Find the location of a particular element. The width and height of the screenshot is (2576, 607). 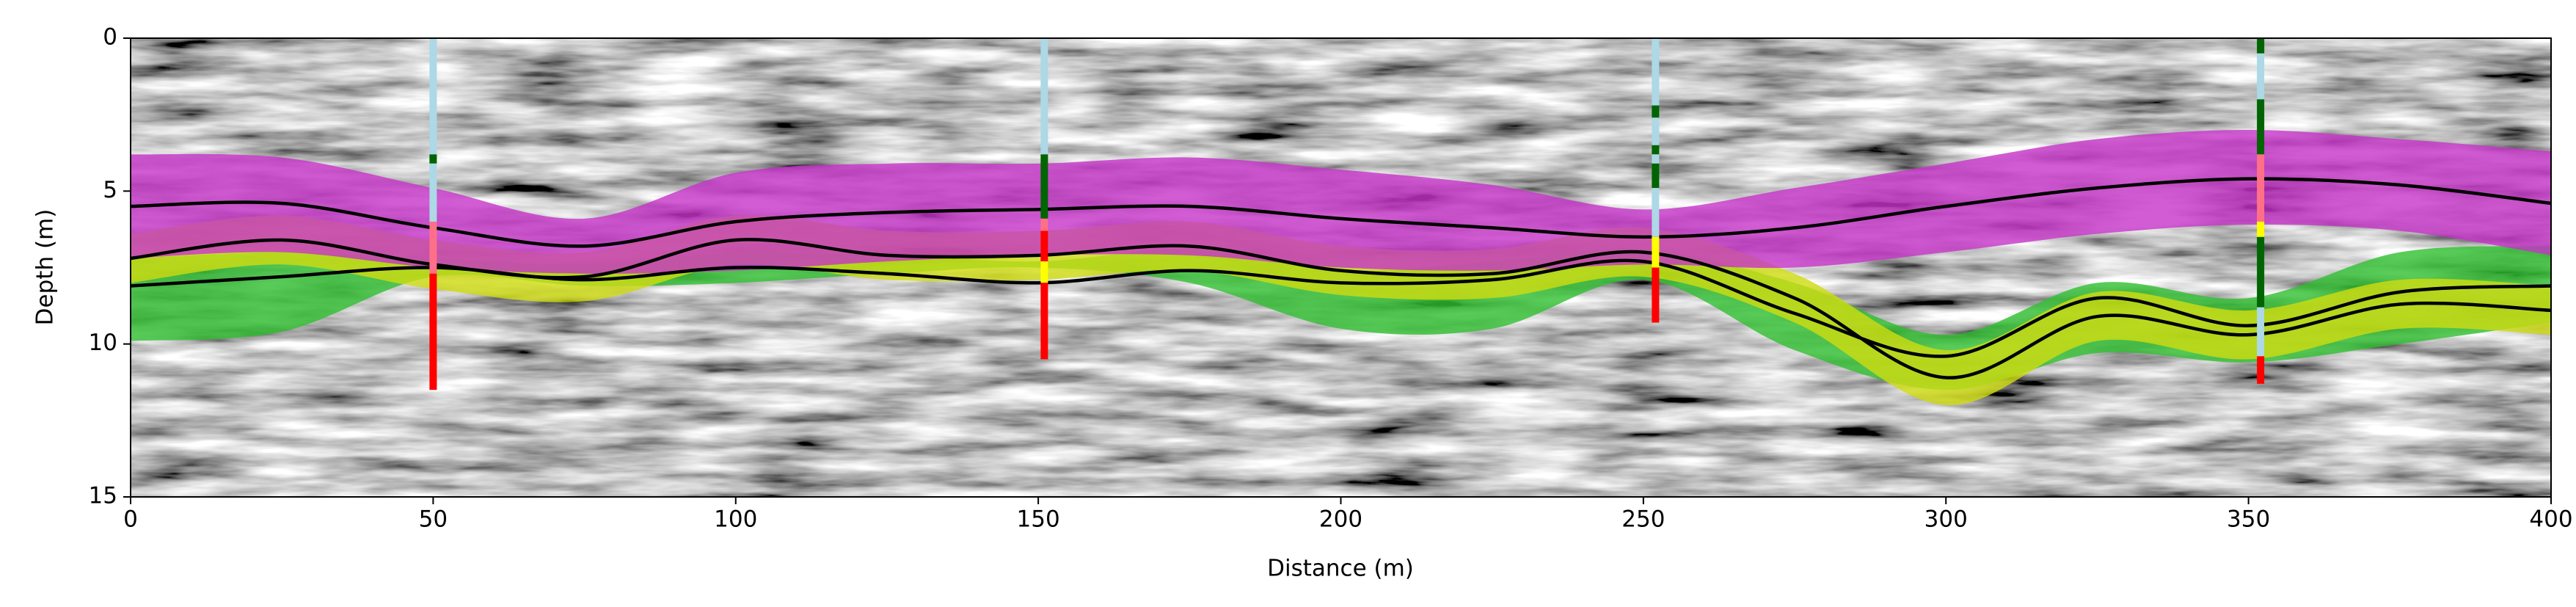

x-tick-label: 150 is located at coordinates (1039, 519).